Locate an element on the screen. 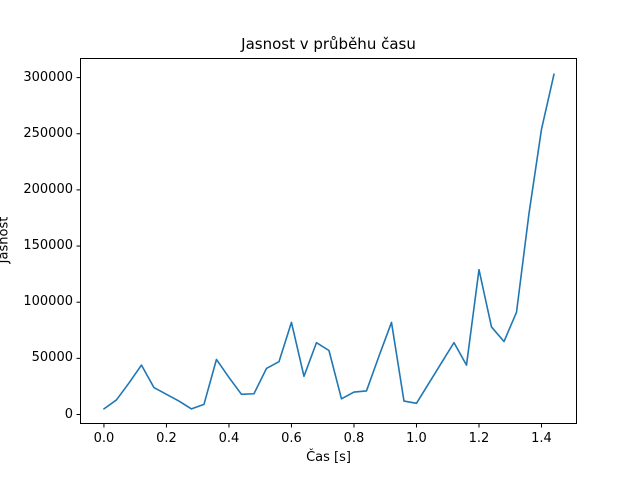  y-tick-label: 300000 is located at coordinates (48, 77).